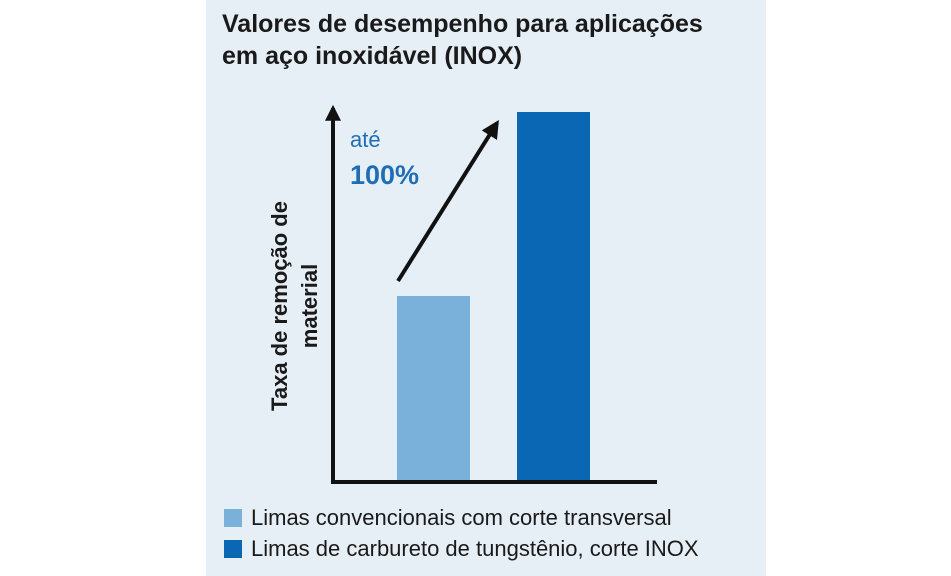 The height and width of the screenshot is (576, 951). I want to click on bar-inox, so click(553, 296).